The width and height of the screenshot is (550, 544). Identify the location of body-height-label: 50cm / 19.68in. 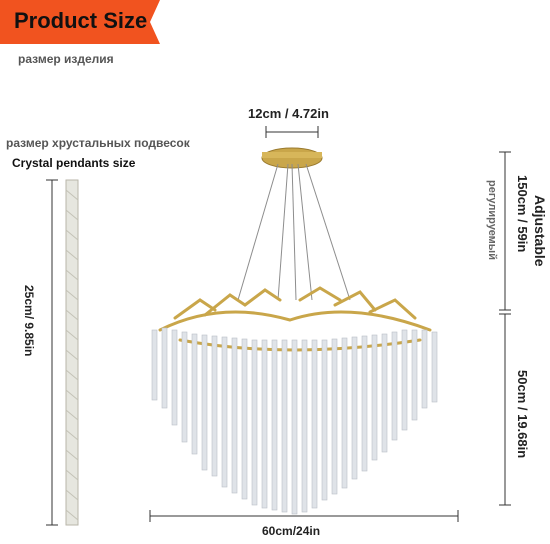
(522, 414).